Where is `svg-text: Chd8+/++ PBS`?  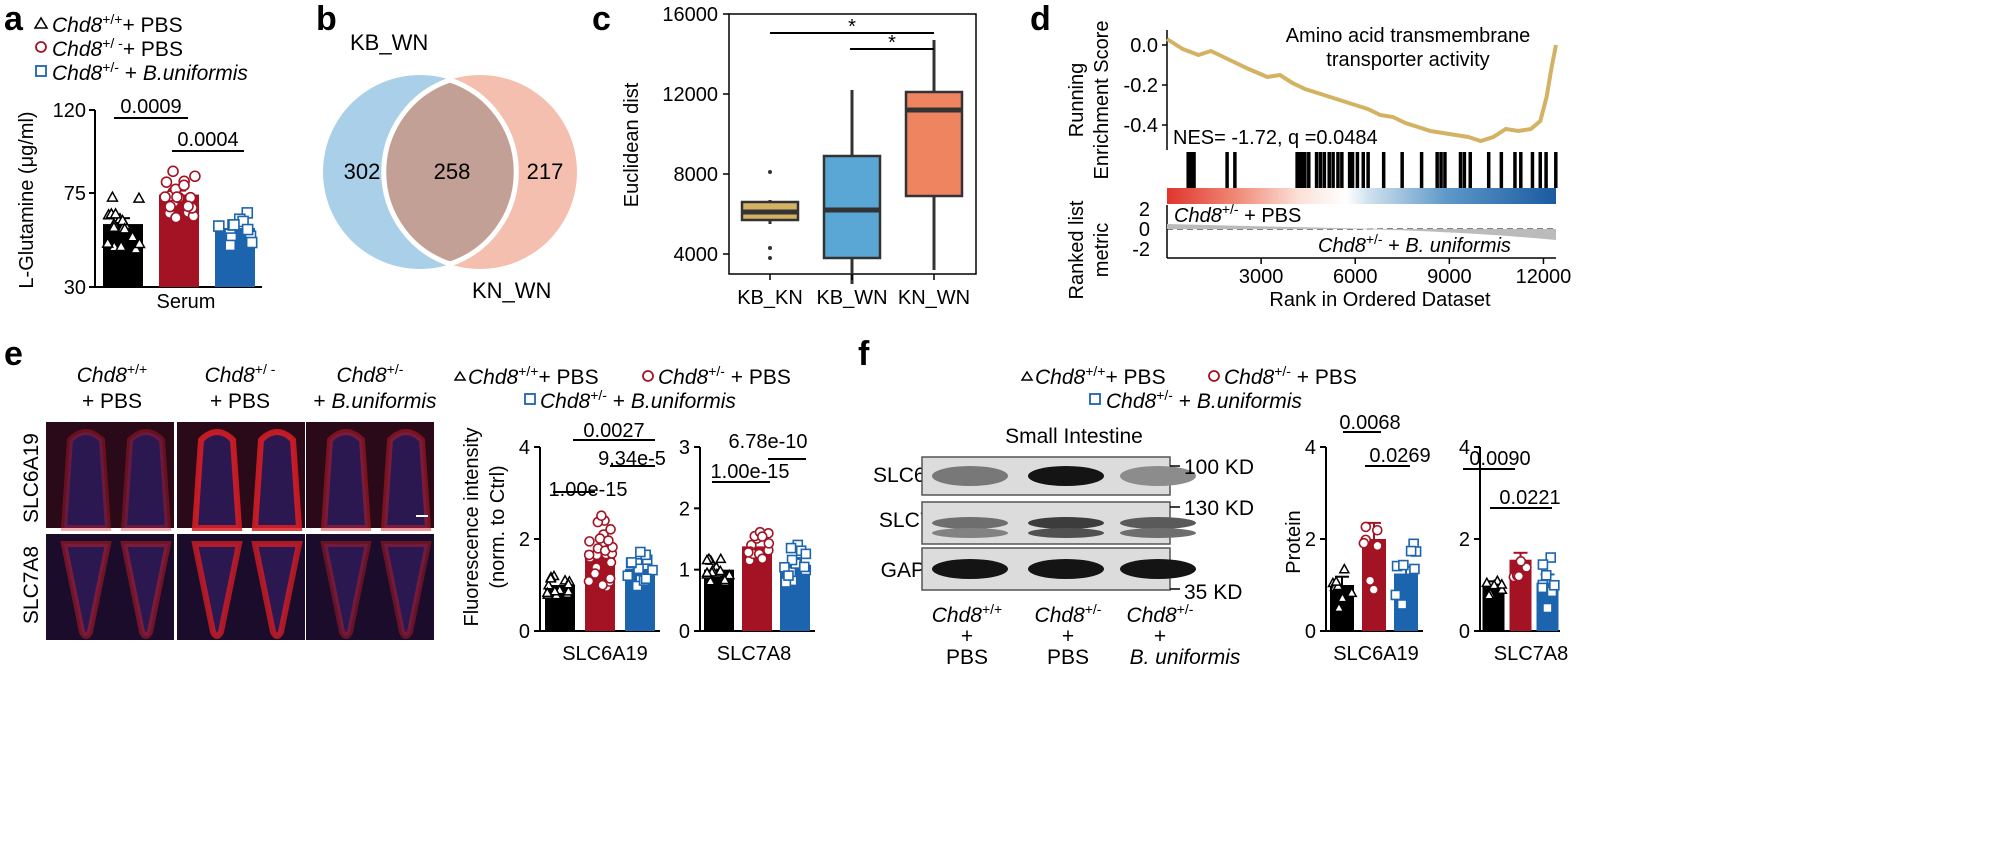
svg-text: Chd8+/++ PBS is located at coordinates (533, 376).